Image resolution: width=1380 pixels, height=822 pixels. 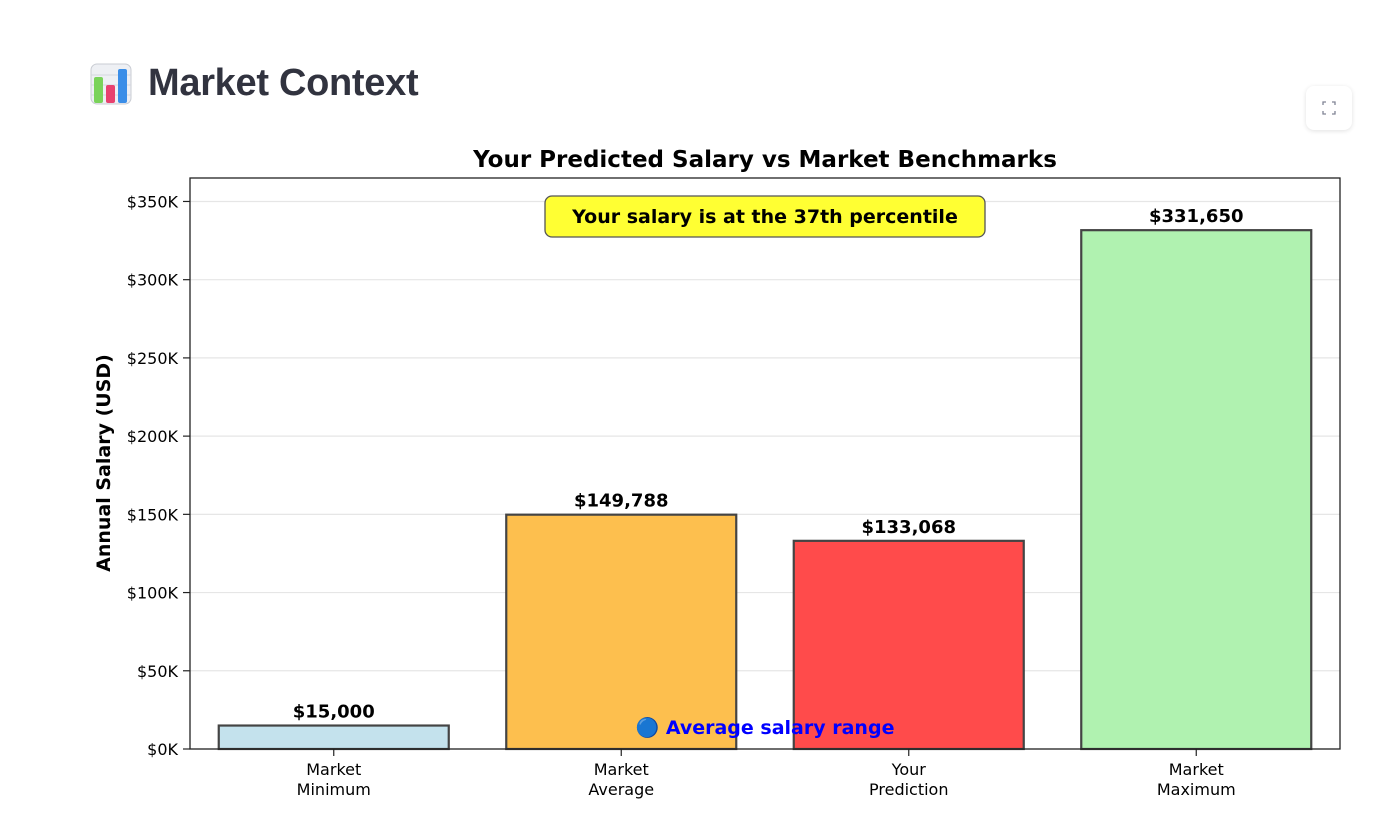 I want to click on x-tick-label: Prediction, so click(x=908, y=789).